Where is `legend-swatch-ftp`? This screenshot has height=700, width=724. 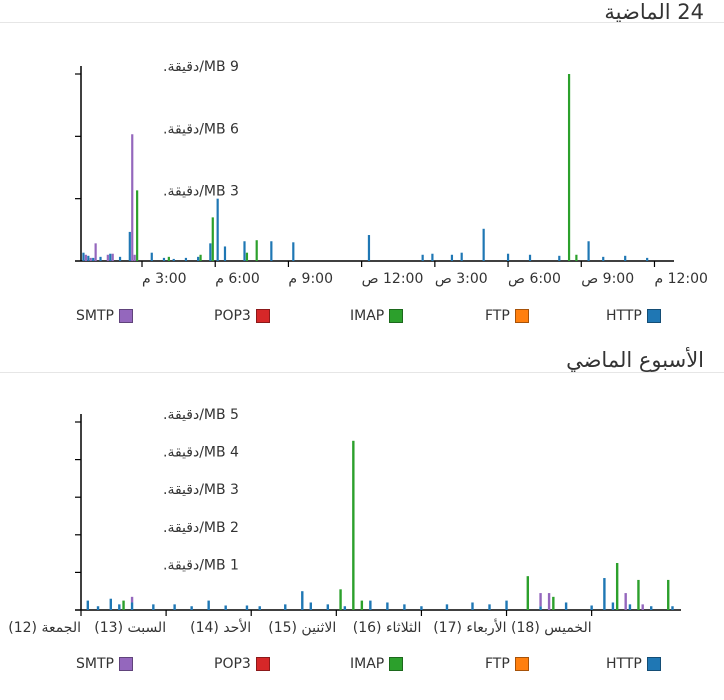
legend-swatch-ftp is located at coordinates (521, 316).